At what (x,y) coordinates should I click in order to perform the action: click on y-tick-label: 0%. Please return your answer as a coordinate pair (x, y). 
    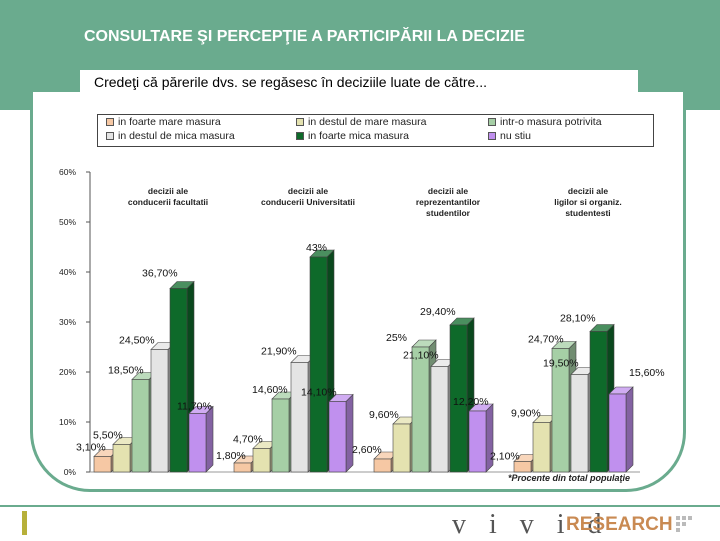
    Looking at the image, I should click on (70, 472).